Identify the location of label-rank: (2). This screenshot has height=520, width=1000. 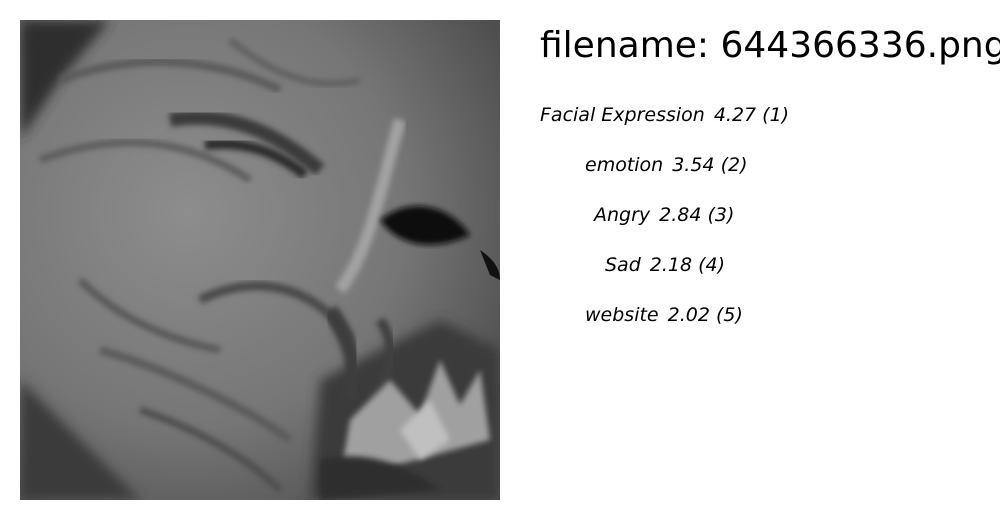
(734, 165).